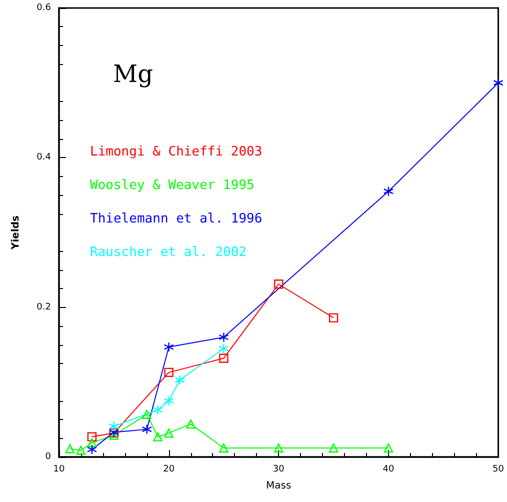  What do you see at coordinates (43, 307) in the screenshot?
I see `y-tick-label: 0.2` at bounding box center [43, 307].